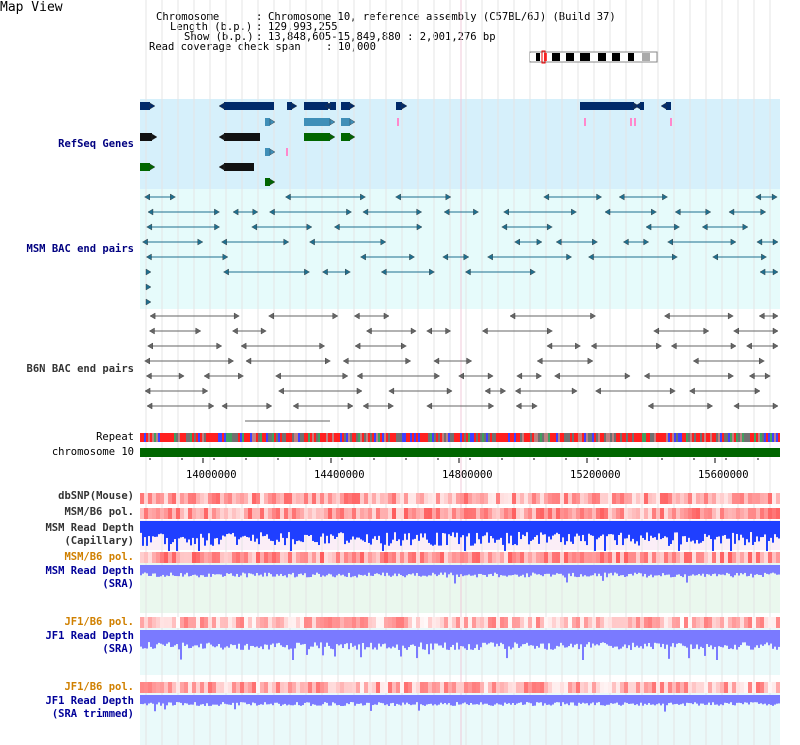  What do you see at coordinates (89, 528) in the screenshot?
I see `track-label-msm-depth-cap-1: MSM Read Depth` at bounding box center [89, 528].